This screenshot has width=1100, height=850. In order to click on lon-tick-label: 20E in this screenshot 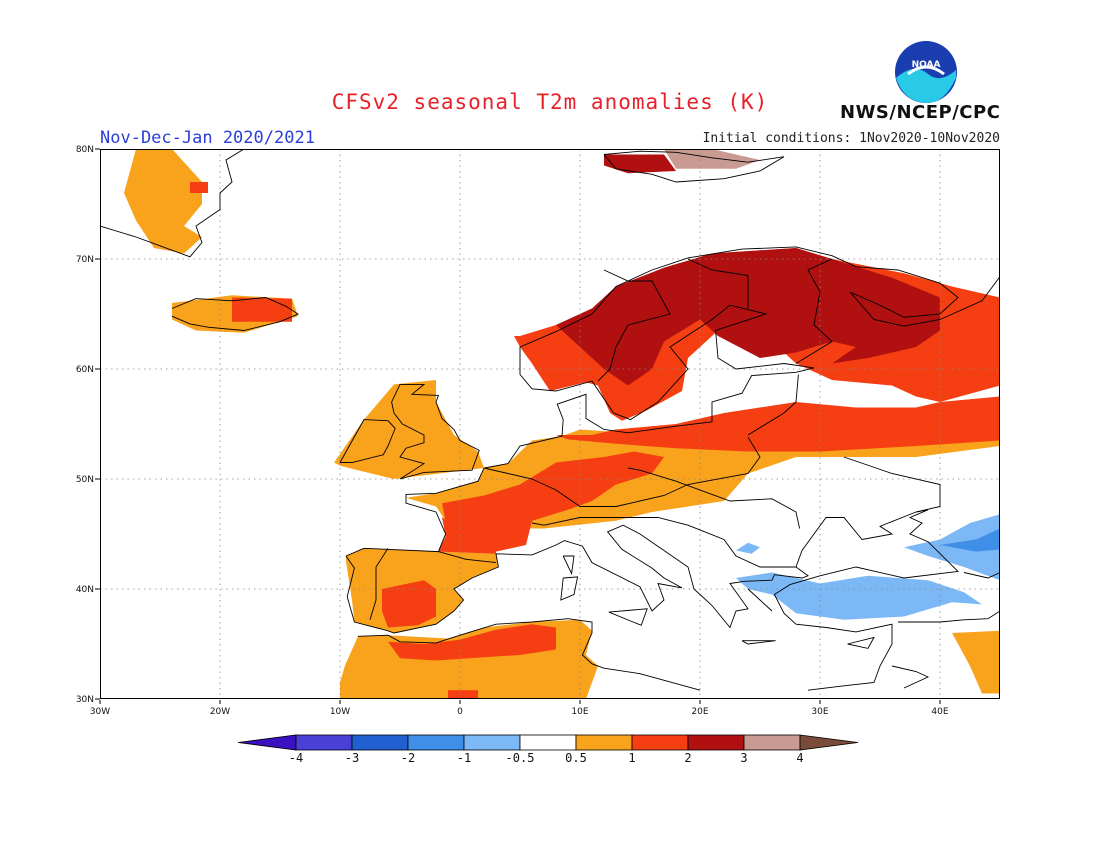, I will do `click(699, 712)`.